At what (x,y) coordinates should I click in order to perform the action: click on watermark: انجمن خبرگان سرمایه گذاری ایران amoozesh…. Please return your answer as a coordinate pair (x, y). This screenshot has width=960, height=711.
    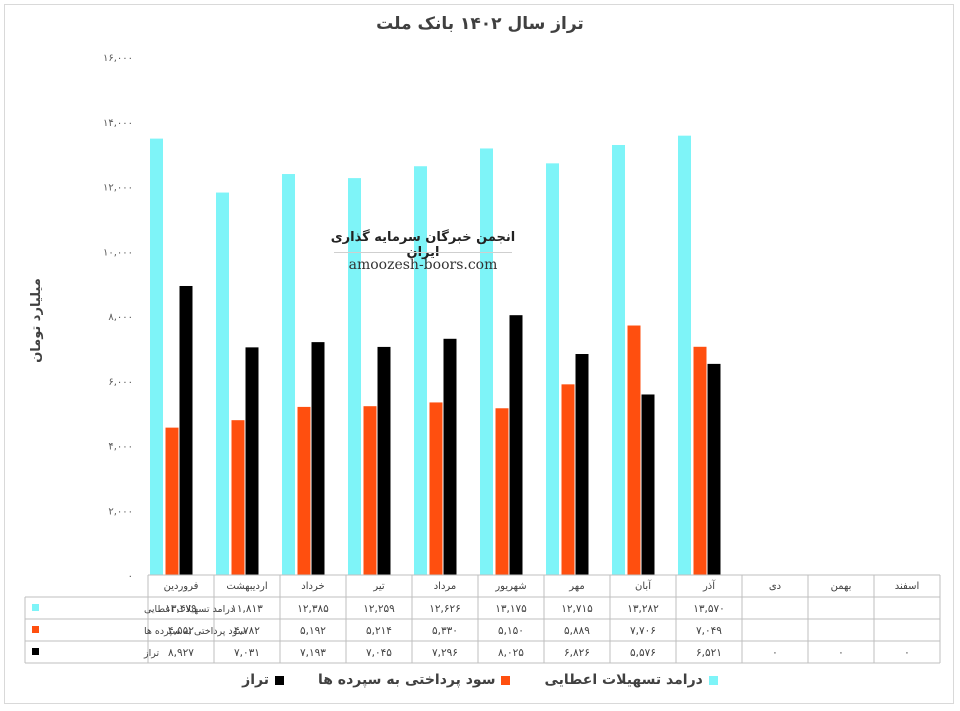
    Looking at the image, I should click on (423, 253).